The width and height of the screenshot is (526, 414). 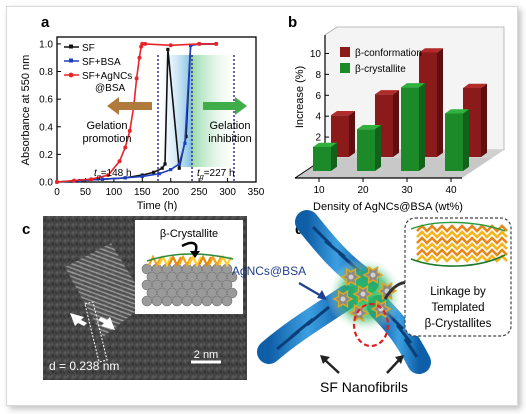 I want to click on bar-beta-crystallite-40-top, so click(x=457, y=111).